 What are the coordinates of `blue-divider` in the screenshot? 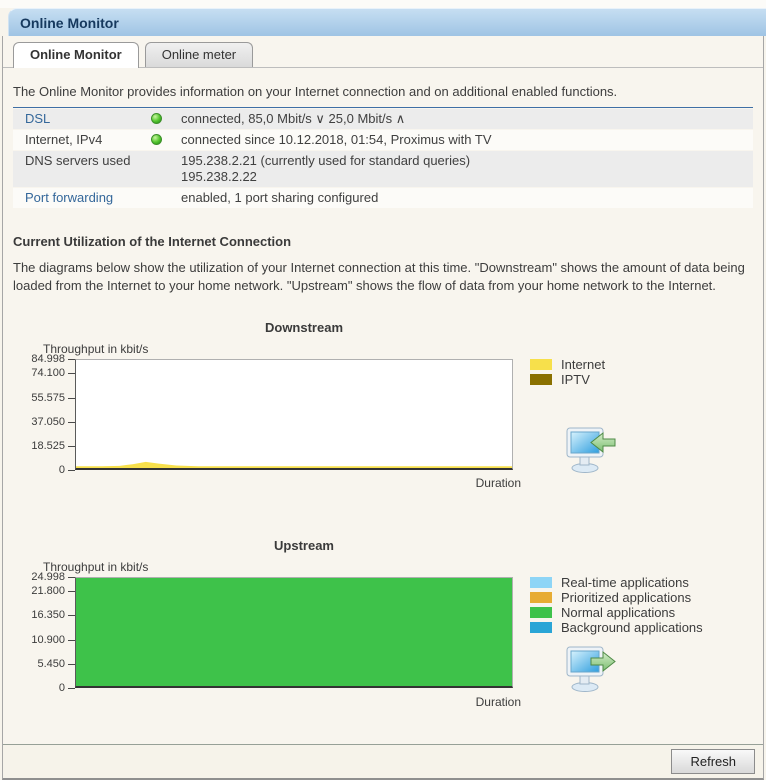 It's located at (383, 107).